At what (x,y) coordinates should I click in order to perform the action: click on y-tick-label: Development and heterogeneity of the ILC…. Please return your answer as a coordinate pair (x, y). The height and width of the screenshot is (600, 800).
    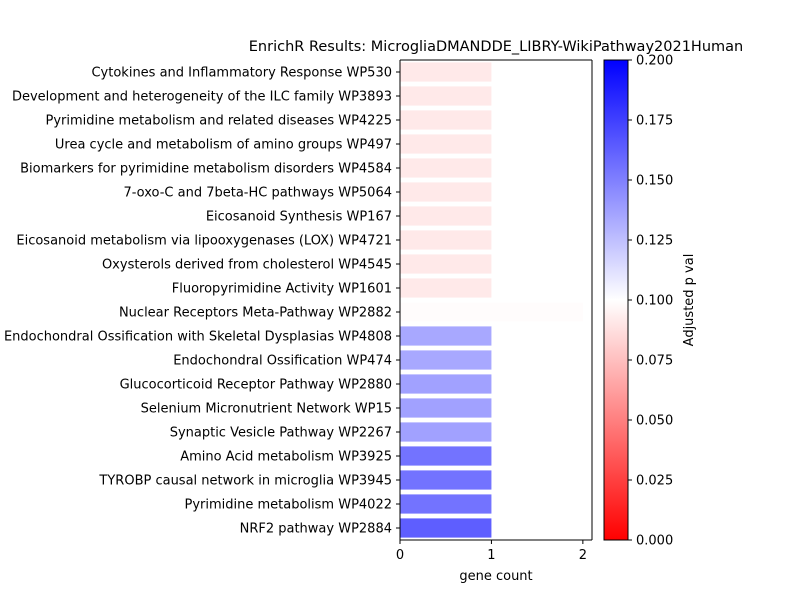
    Looking at the image, I should click on (202, 97).